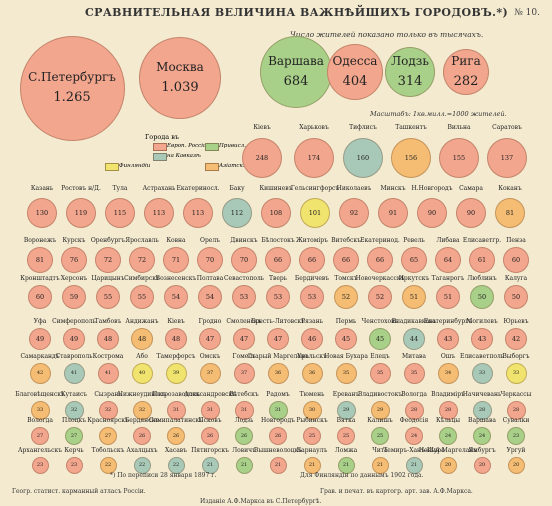 Image resolution: width=552 pixels, height=506 pixels. Describe the element at coordinates (142, 297) in the screenshot. I see `city-population: 55` at that location.